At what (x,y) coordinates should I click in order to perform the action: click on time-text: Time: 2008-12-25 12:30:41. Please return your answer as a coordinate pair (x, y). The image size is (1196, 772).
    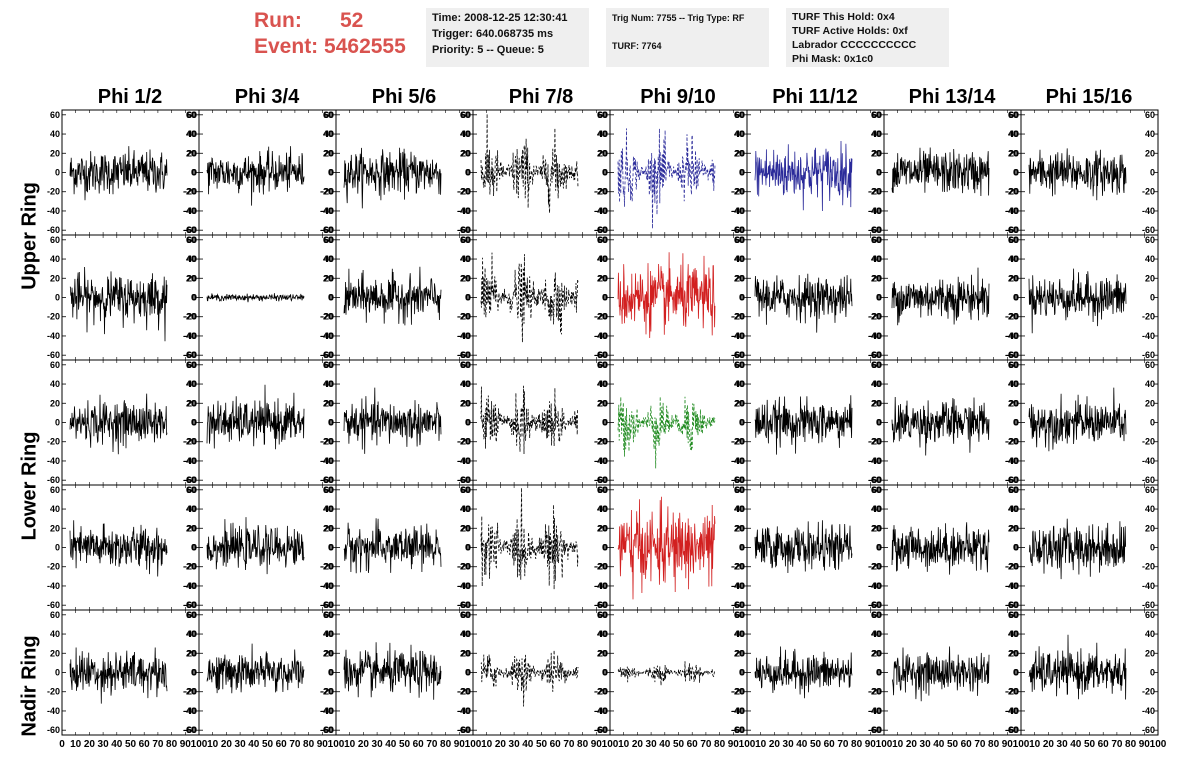
    Looking at the image, I should click on (500, 18).